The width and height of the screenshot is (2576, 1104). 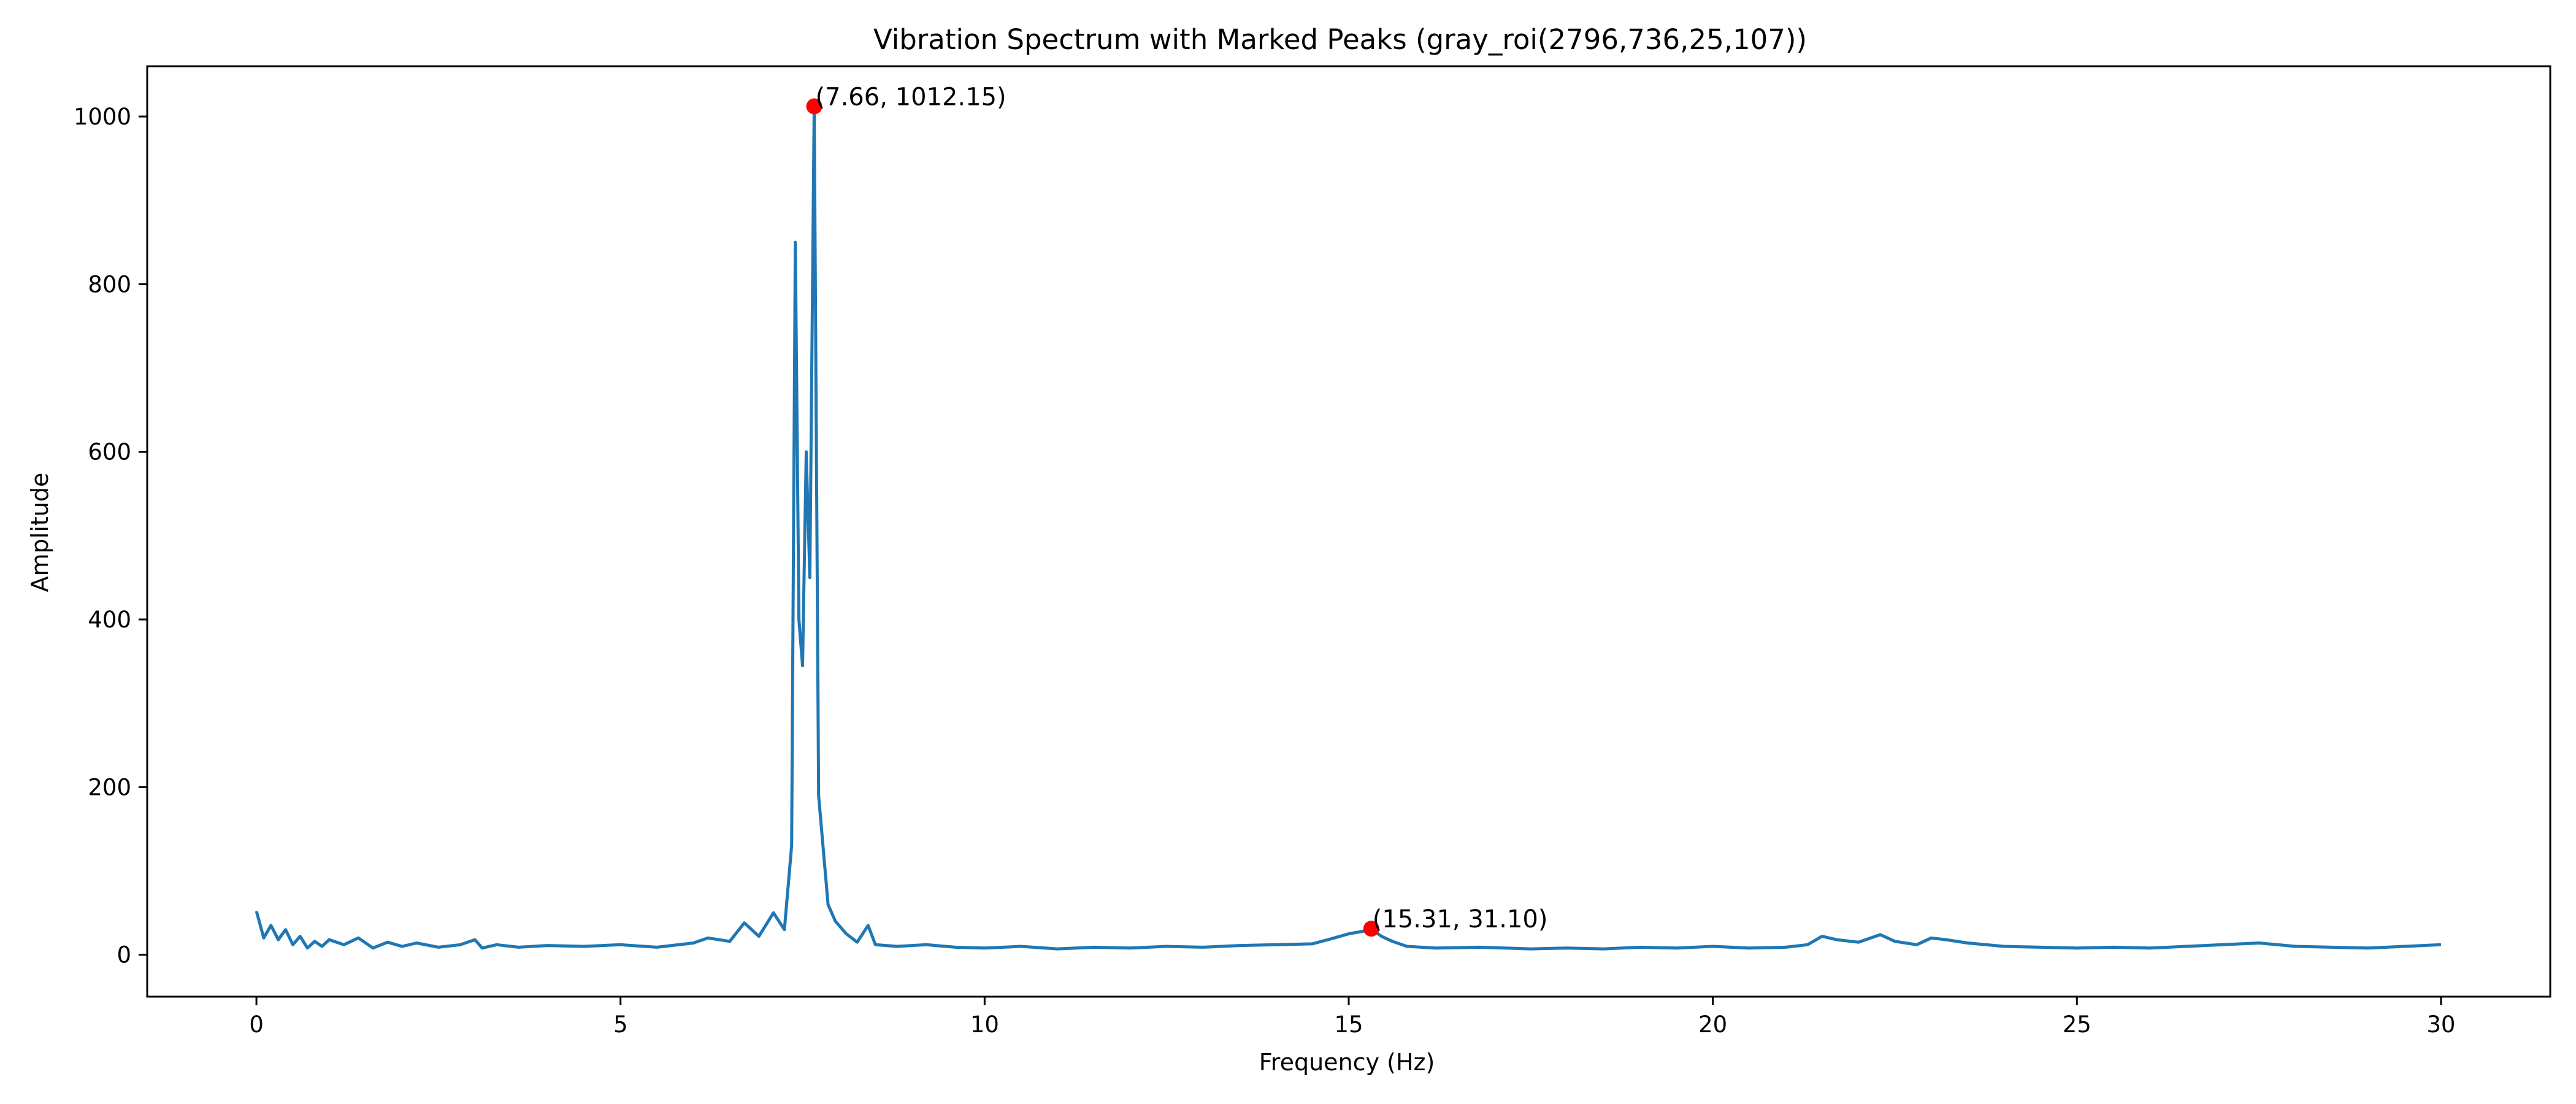 What do you see at coordinates (109, 620) in the screenshot?
I see `y-tick-label: 400` at bounding box center [109, 620].